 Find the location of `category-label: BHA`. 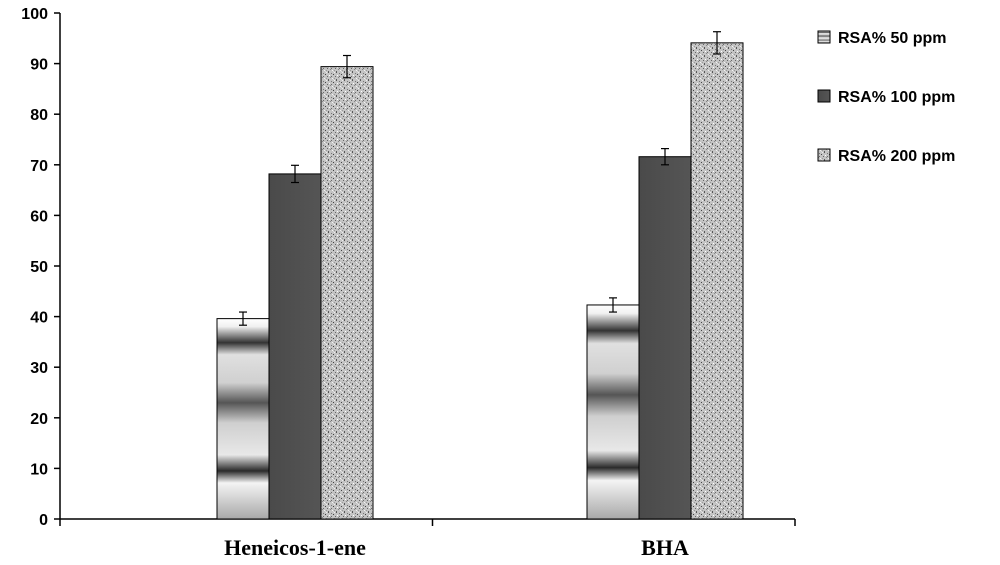

category-label: BHA is located at coordinates (665, 547).